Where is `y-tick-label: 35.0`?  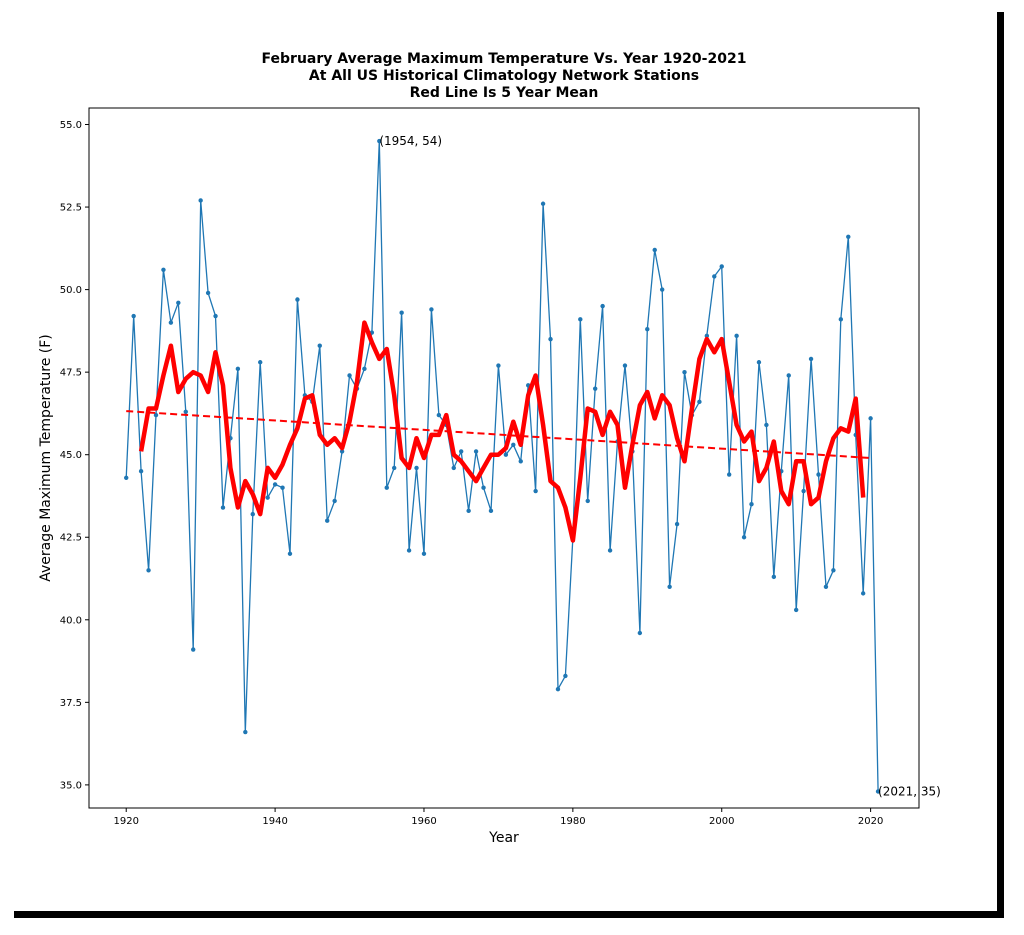 y-tick-label: 35.0 is located at coordinates (71, 785).